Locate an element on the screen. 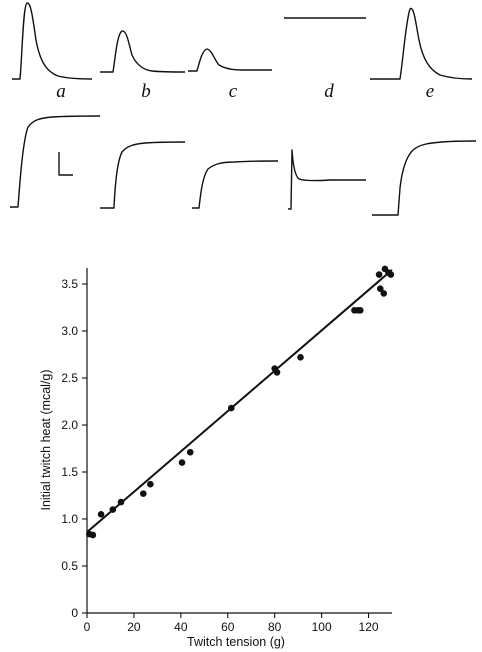 The image size is (482, 652). x-tick-label: 100 is located at coordinates (322, 627).